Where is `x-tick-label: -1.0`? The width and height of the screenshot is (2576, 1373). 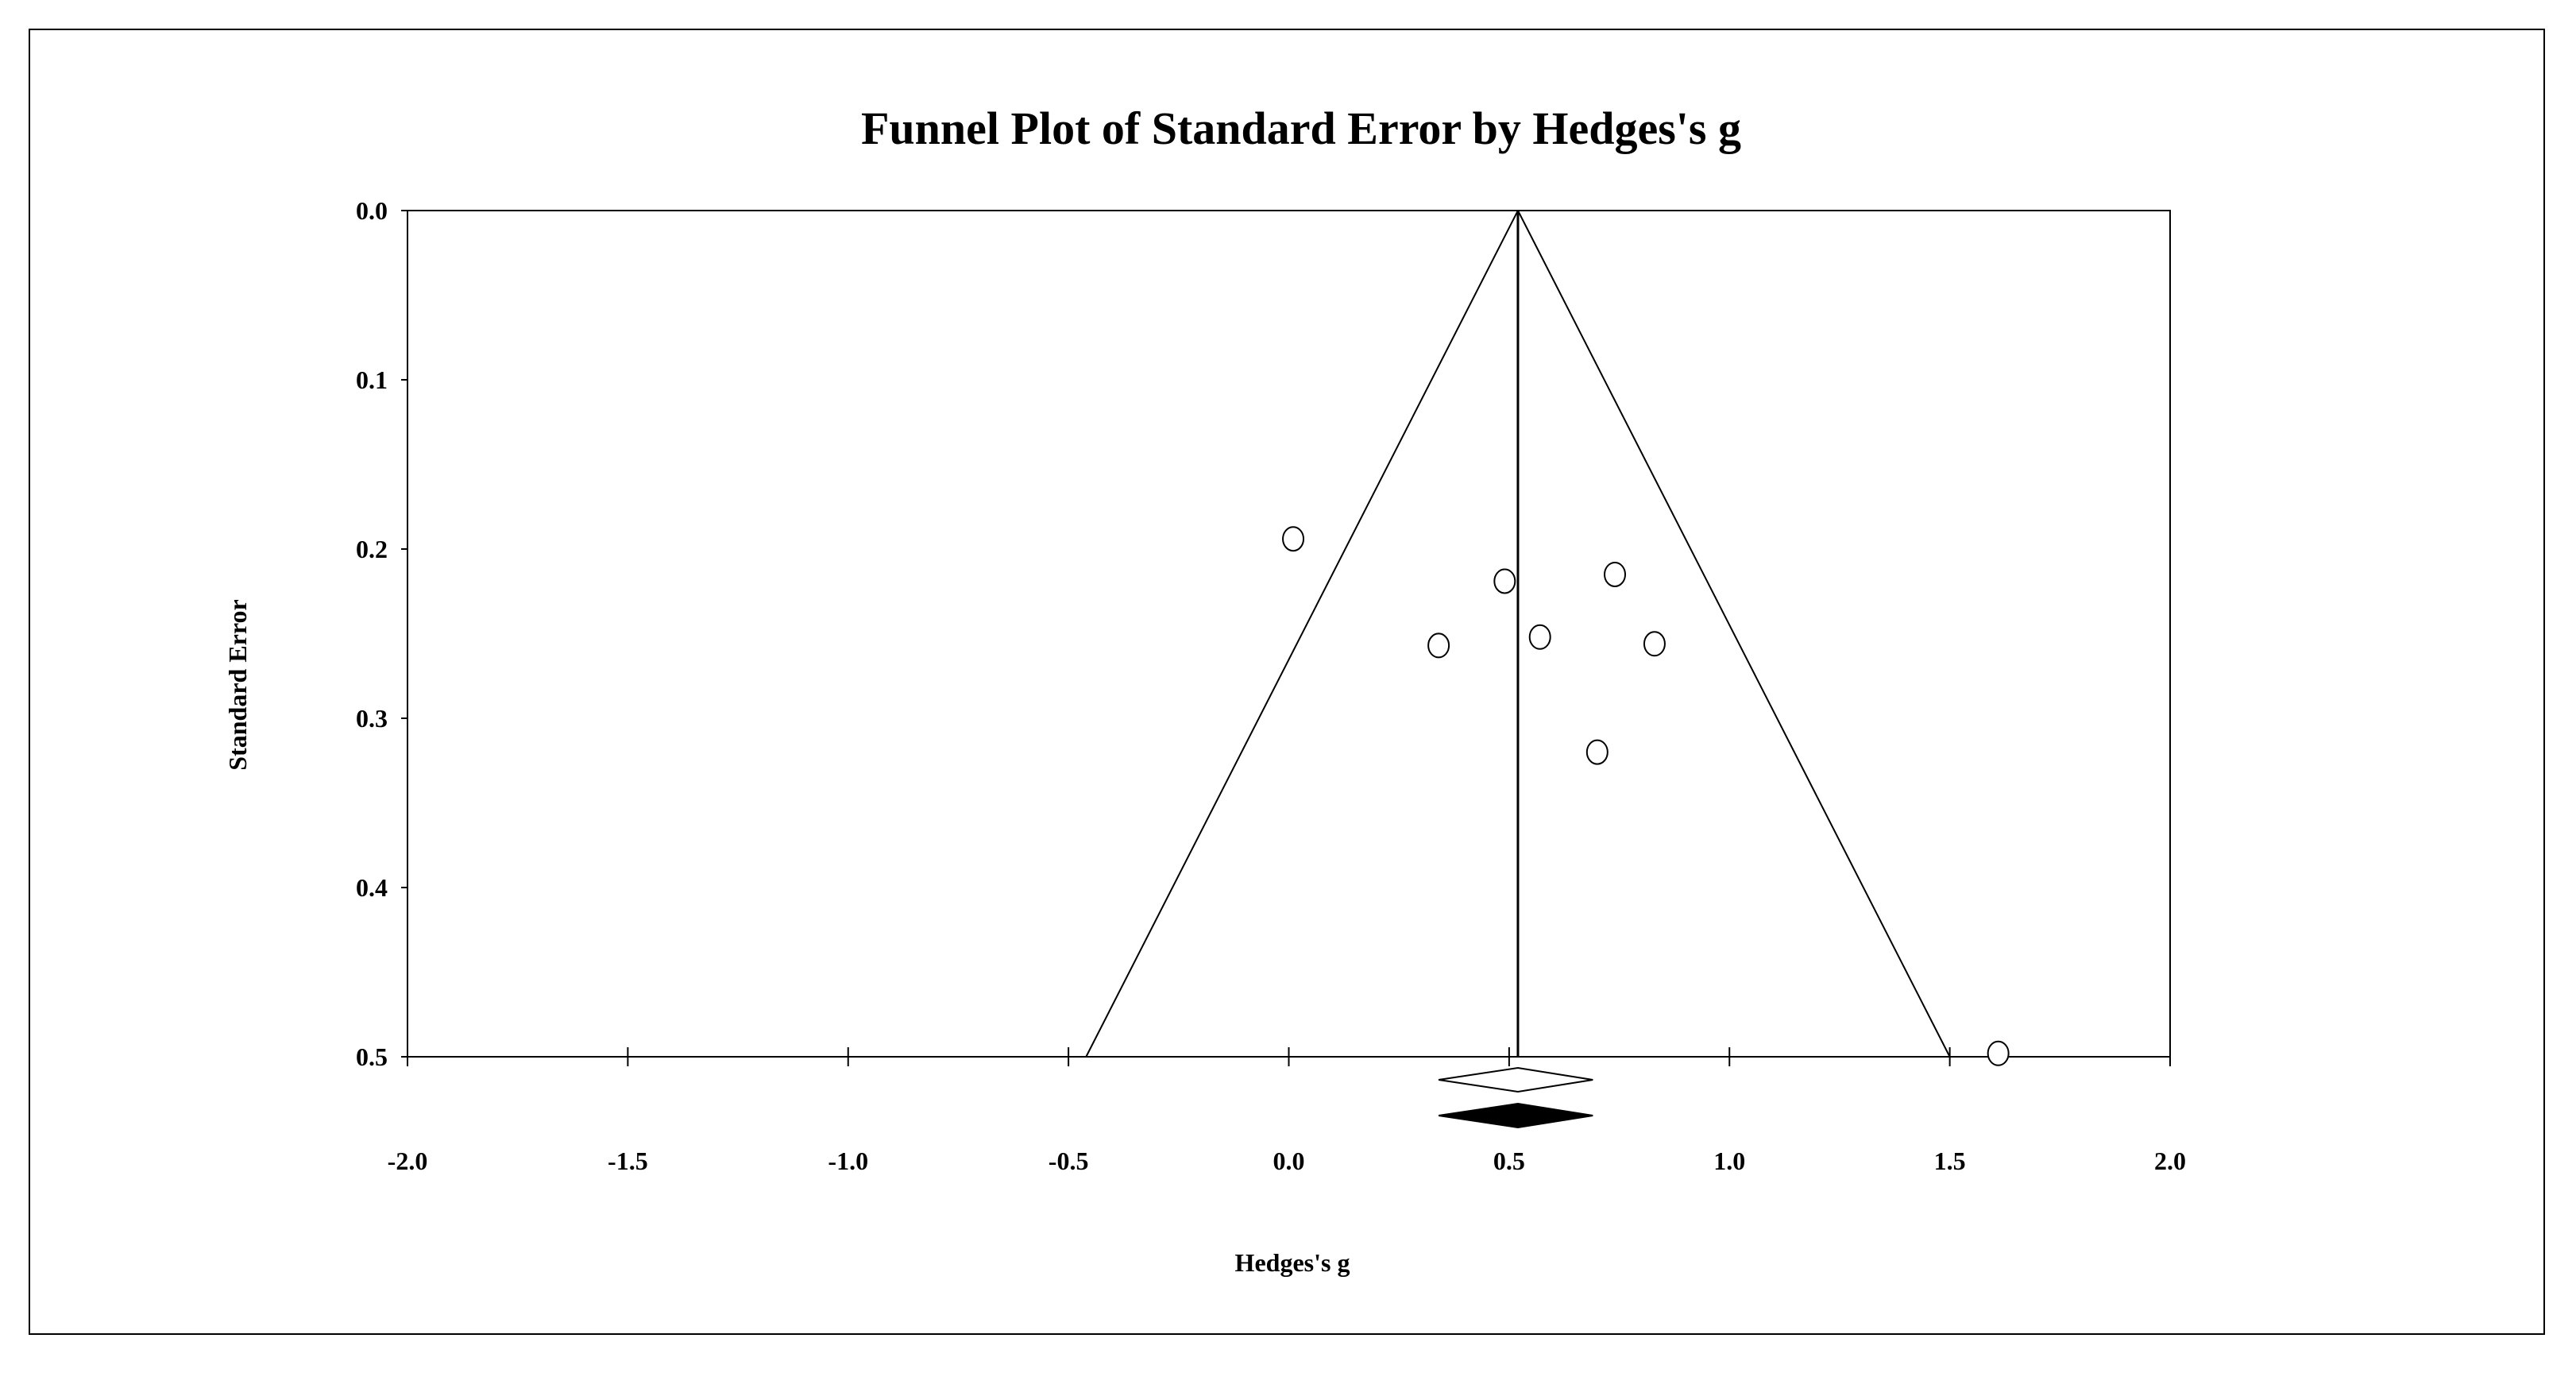 x-tick-label: -1.0 is located at coordinates (848, 1161).